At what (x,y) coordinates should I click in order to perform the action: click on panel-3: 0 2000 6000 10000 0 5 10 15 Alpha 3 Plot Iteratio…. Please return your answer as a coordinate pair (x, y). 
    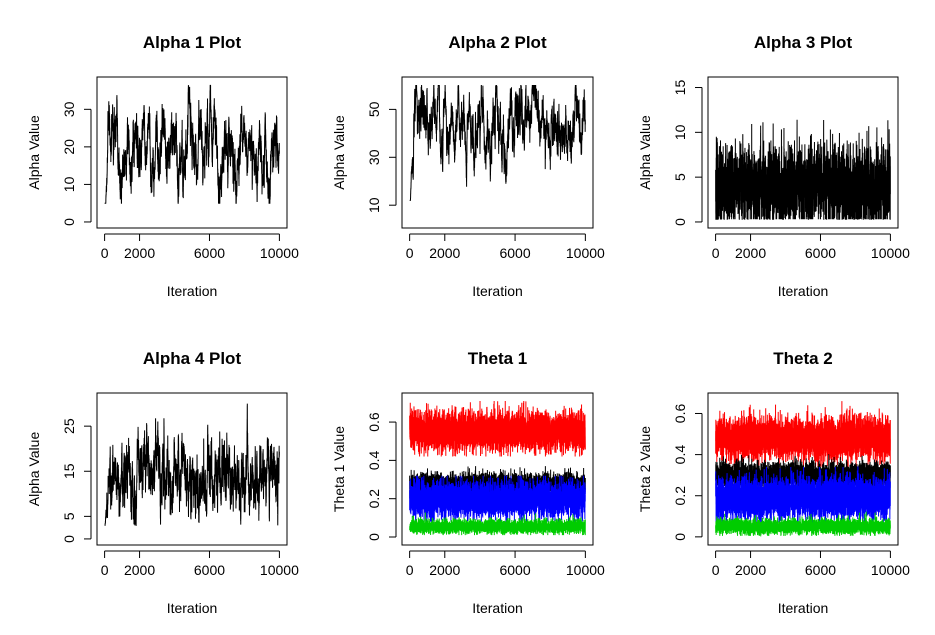
    Looking at the image, I should click on (773, 166).